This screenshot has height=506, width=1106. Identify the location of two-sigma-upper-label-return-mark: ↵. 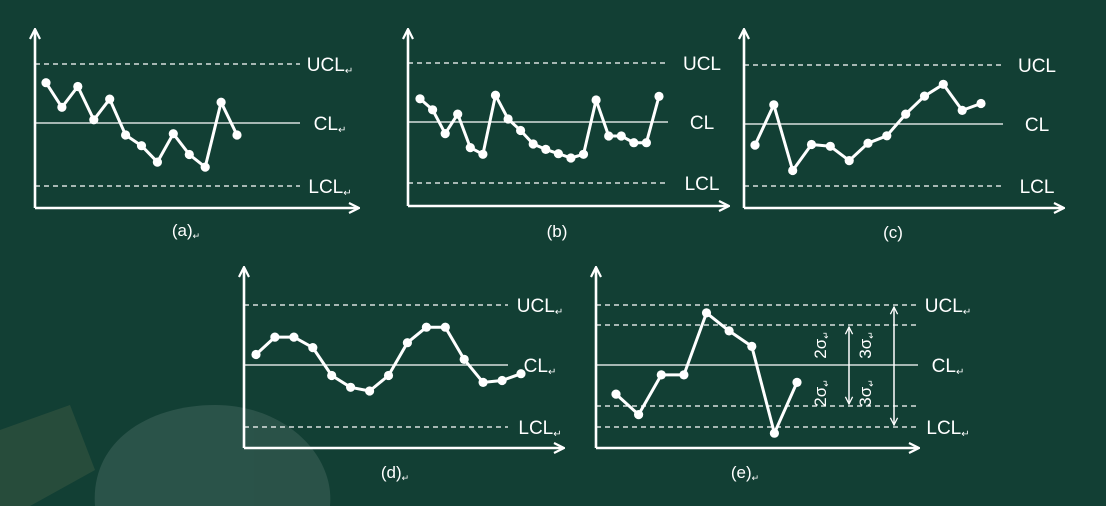
(826, 335).